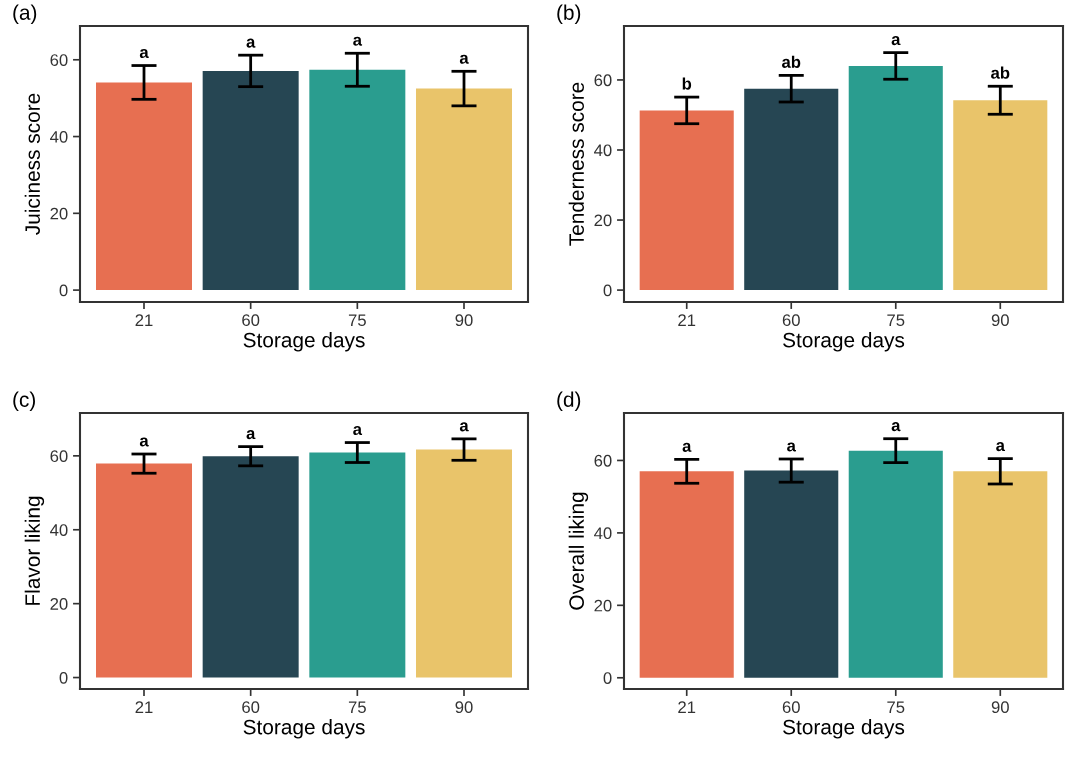 Image resolution: width=1067 pixels, height=757 pixels. What do you see at coordinates (34, 550) in the screenshot?
I see `y-axis-title: Flavor liking` at bounding box center [34, 550].